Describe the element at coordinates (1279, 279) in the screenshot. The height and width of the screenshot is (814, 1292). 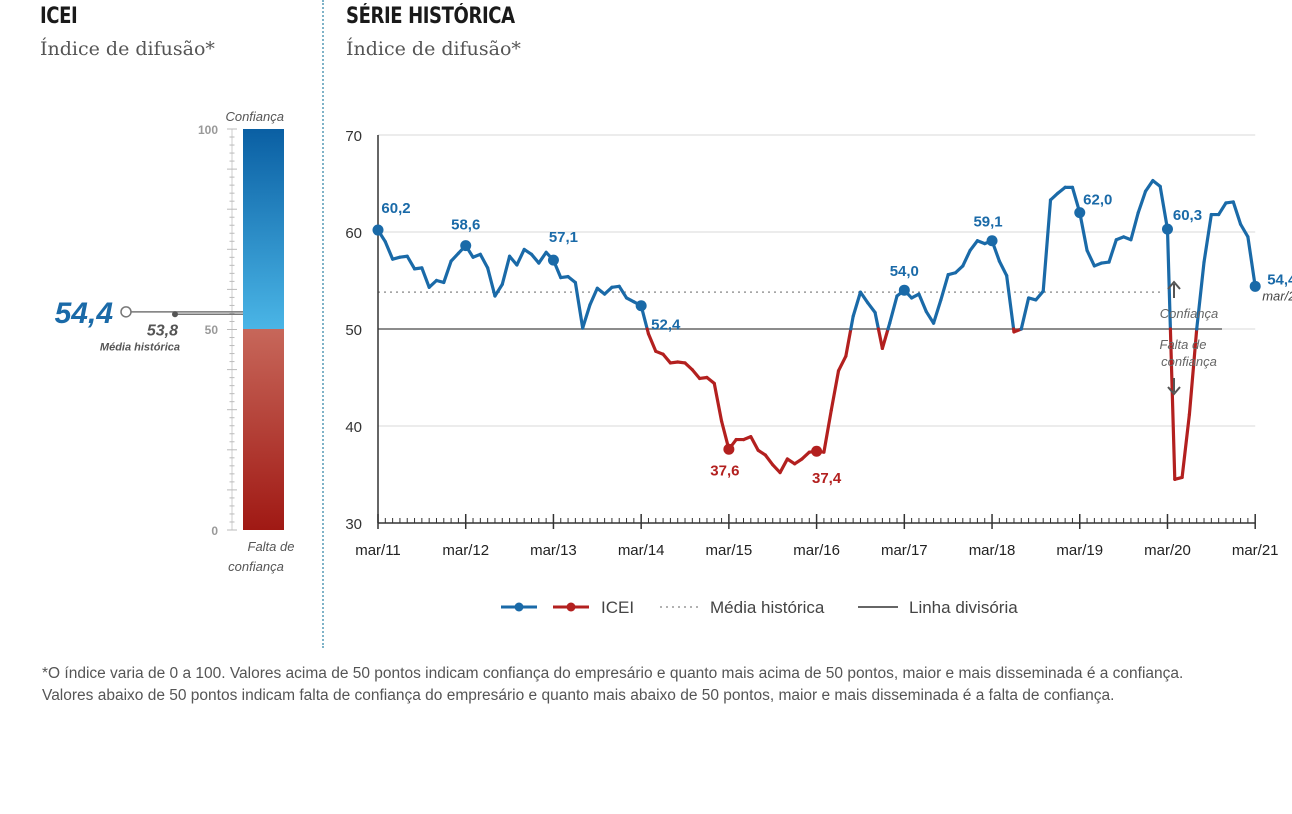
I see `data-label: 54,4` at that location.